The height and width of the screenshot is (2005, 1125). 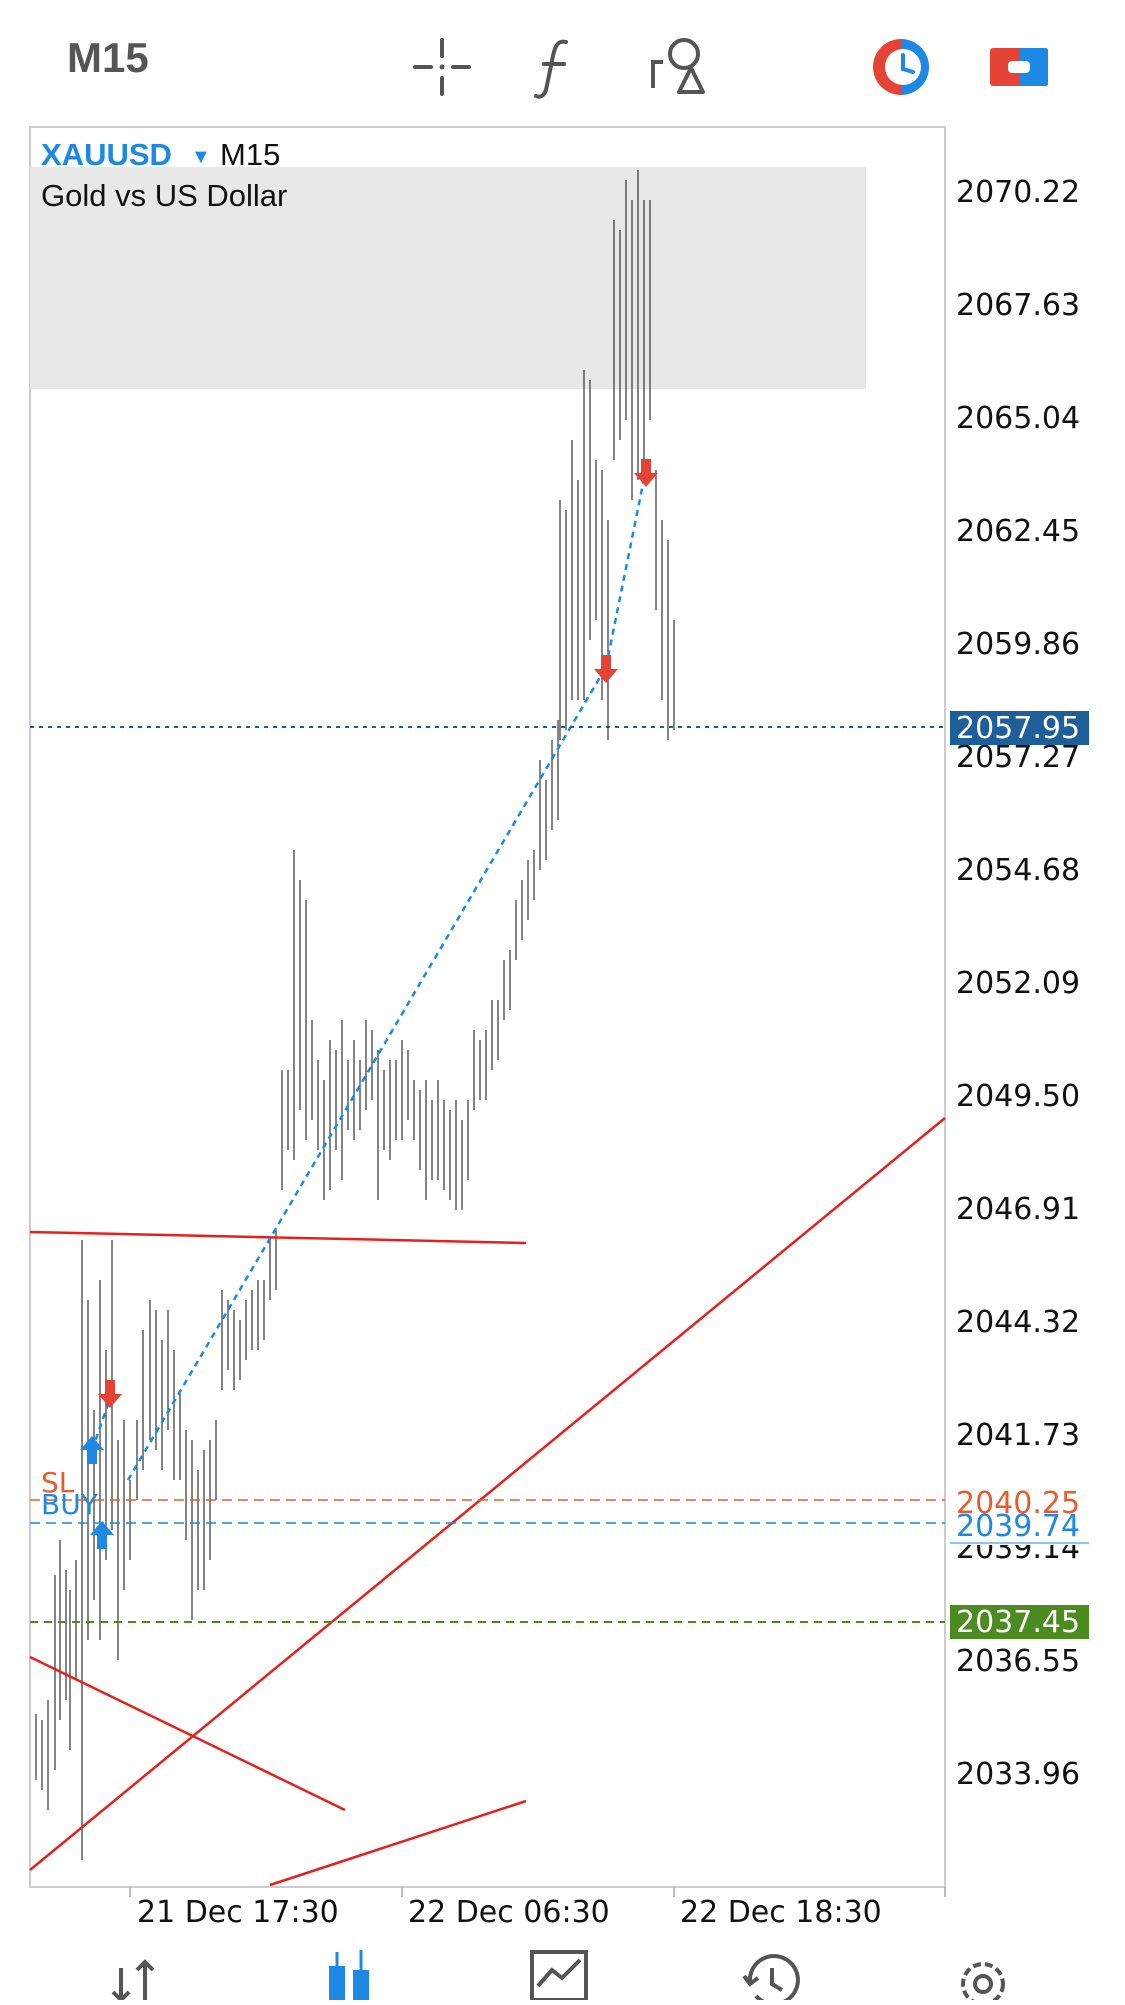 What do you see at coordinates (1018, 1435) in the screenshot?
I see `price-label: 2041.73` at bounding box center [1018, 1435].